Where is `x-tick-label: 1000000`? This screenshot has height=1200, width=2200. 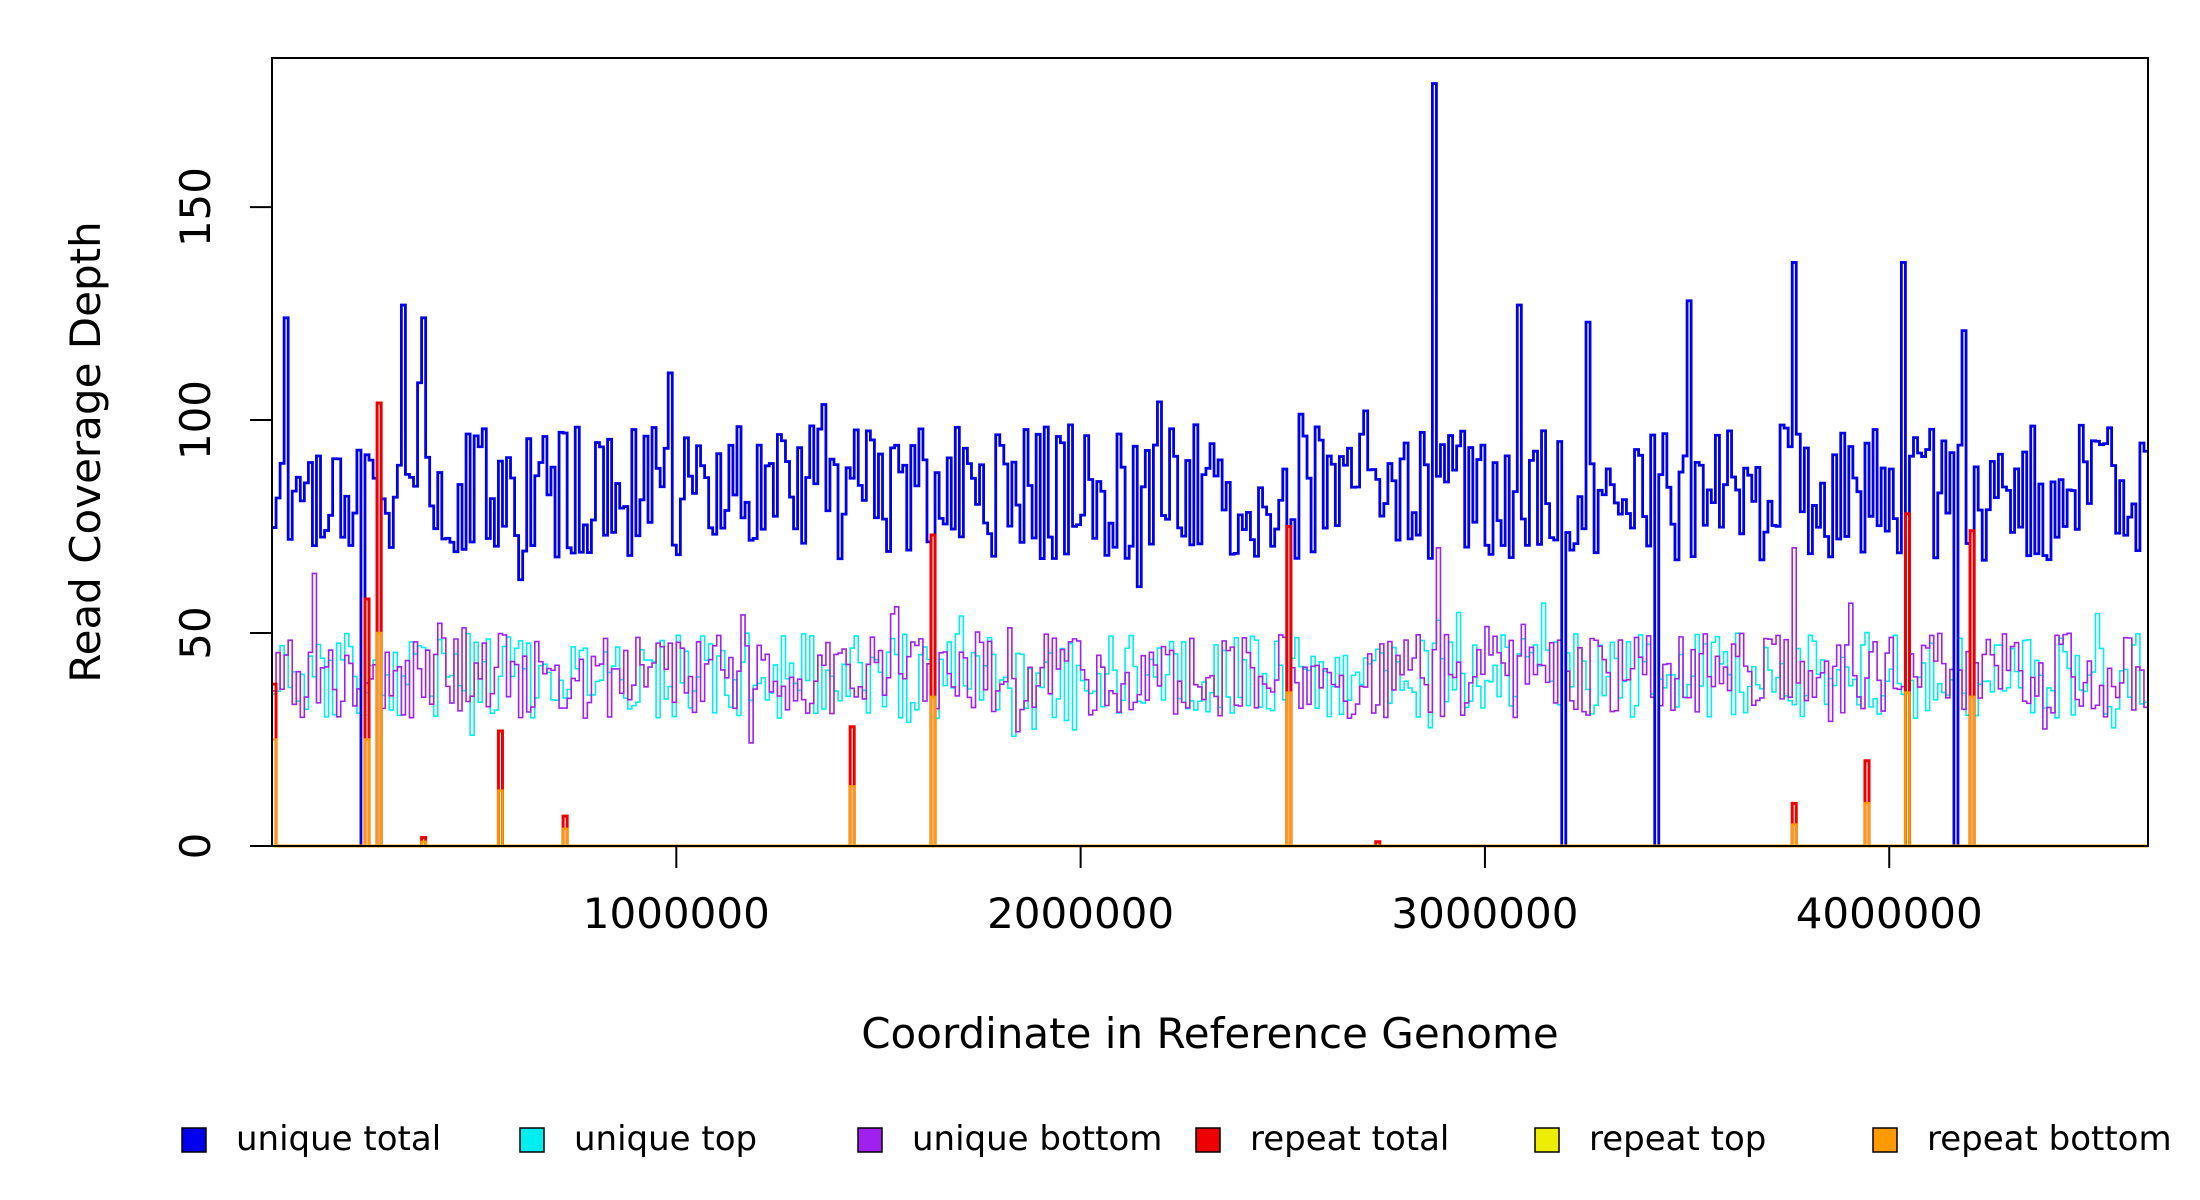
x-tick-label: 1000000 is located at coordinates (676, 913).